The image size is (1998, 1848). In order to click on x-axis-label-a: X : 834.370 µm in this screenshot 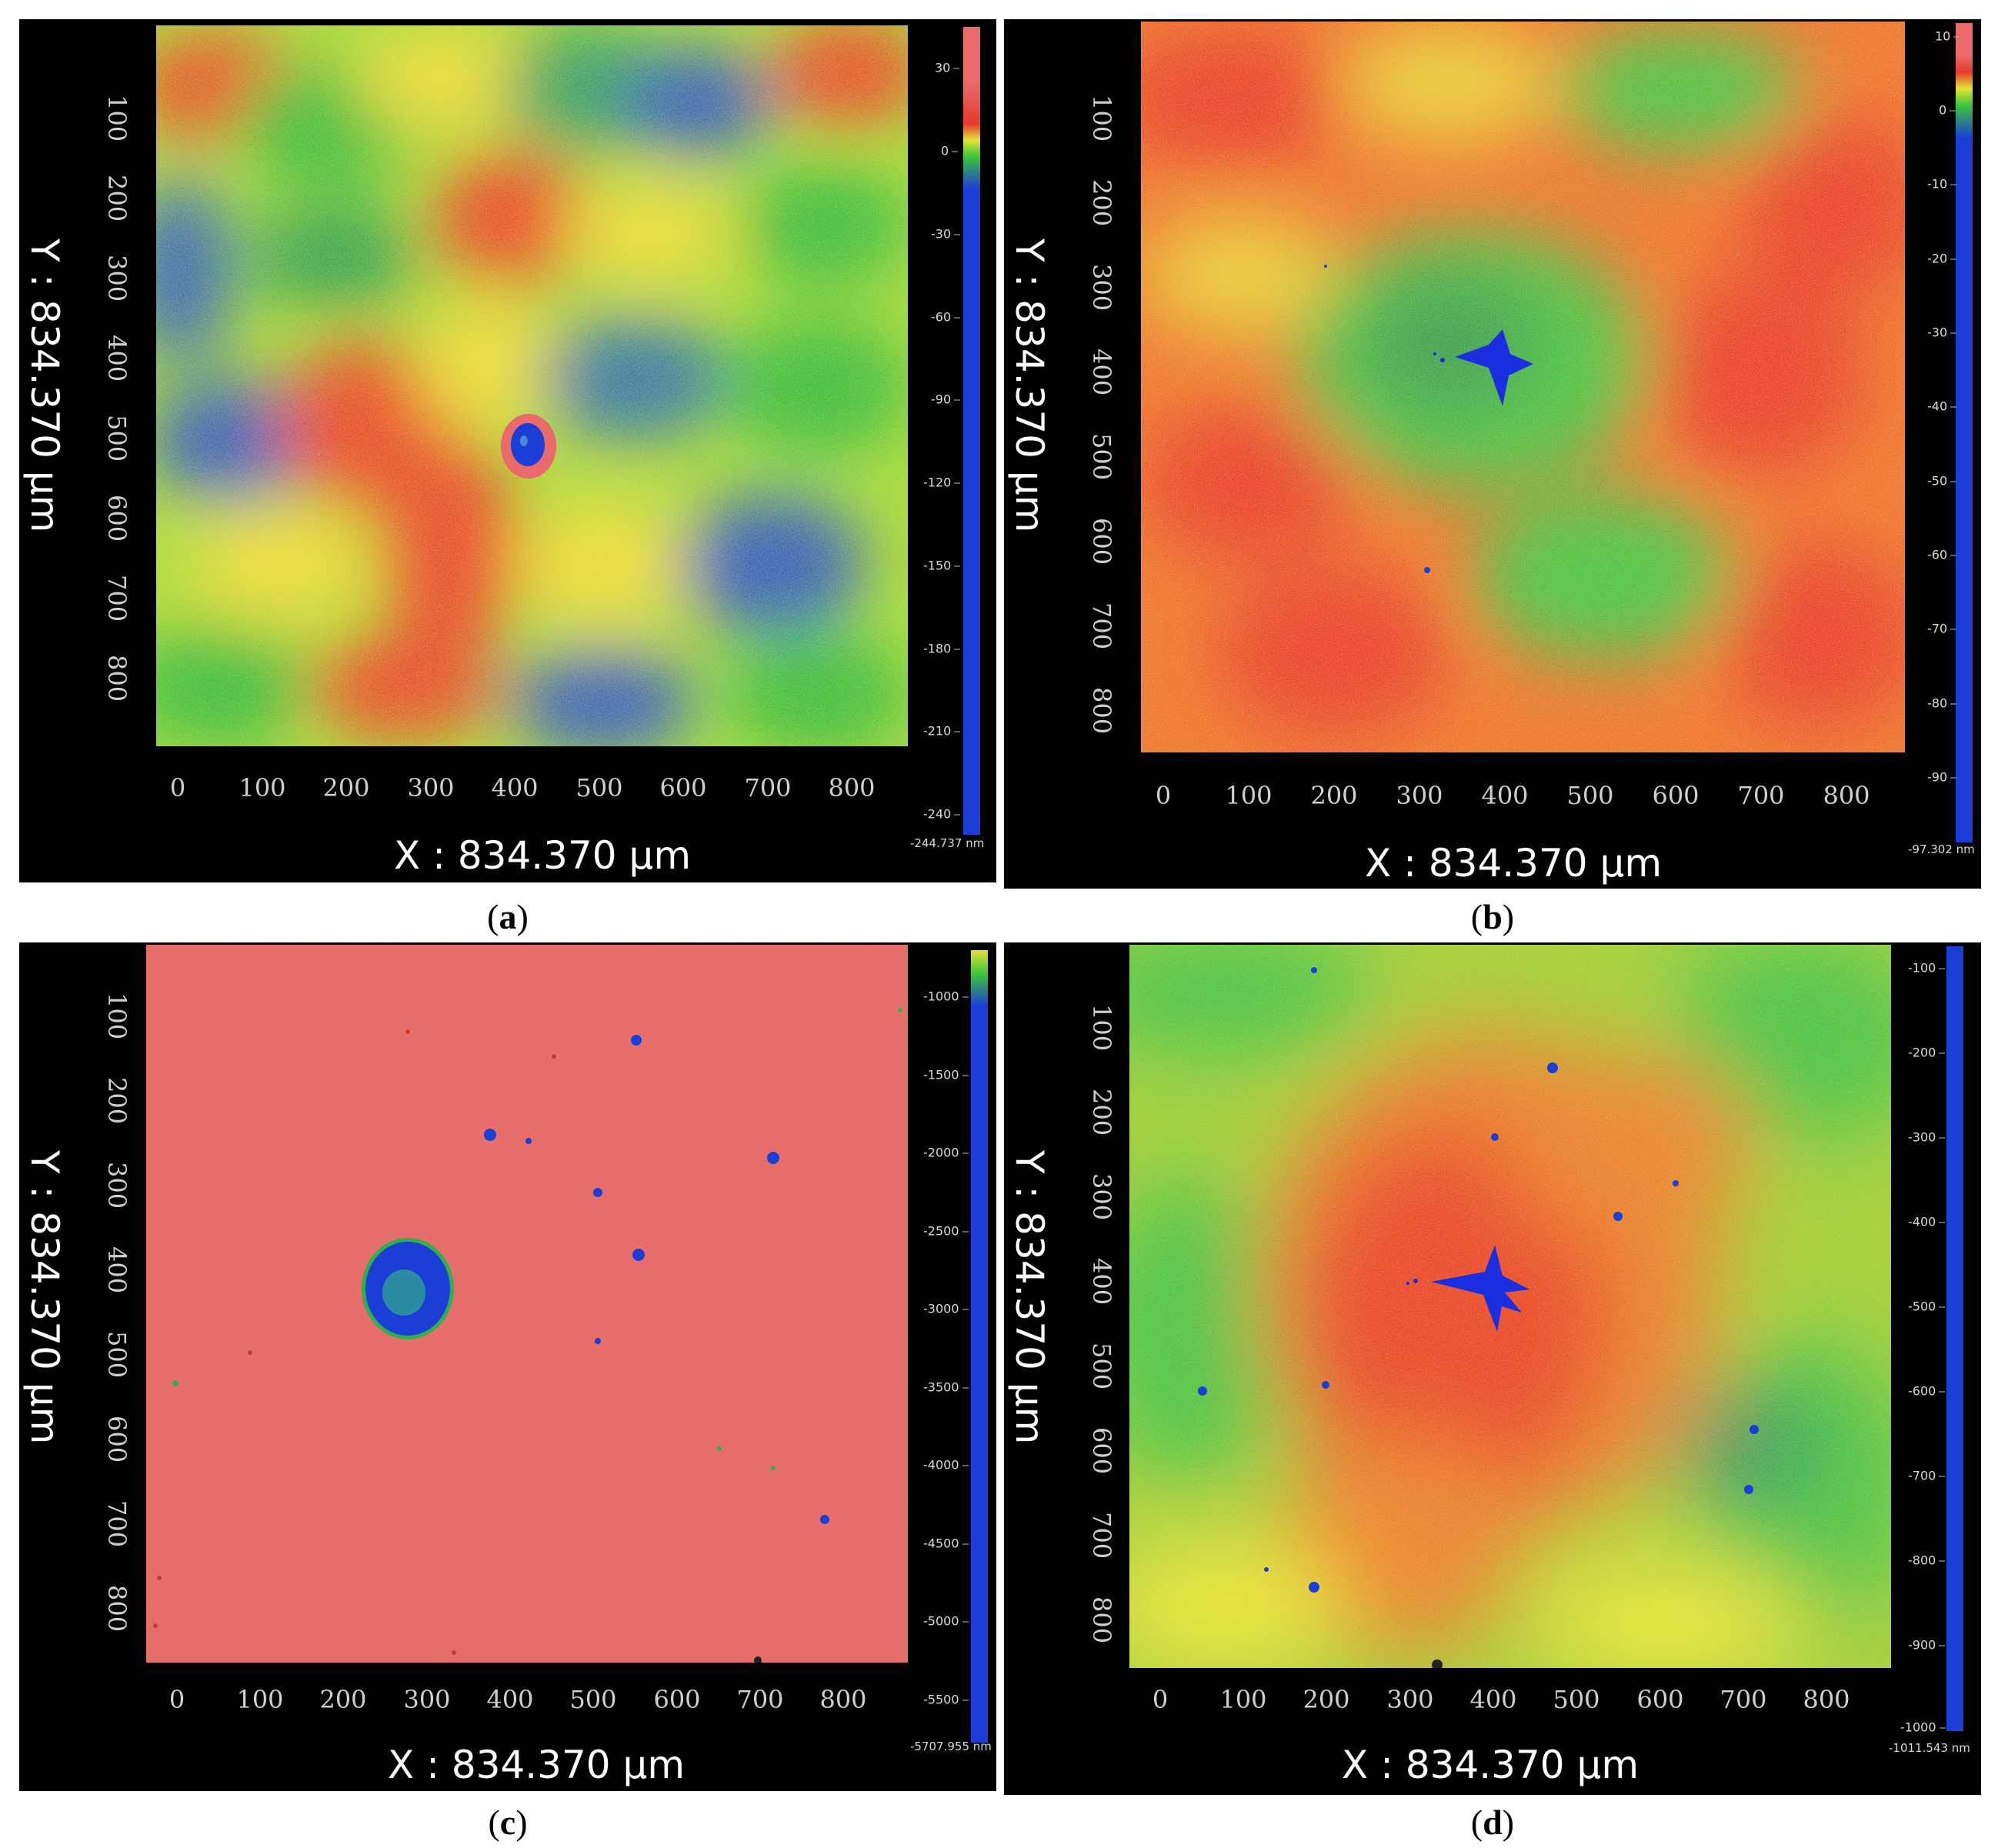, I will do `click(542, 855)`.